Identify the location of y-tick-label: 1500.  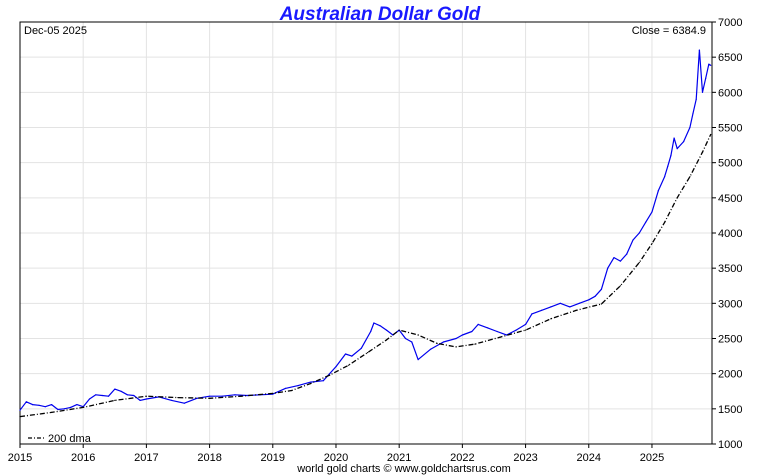
(730, 410).